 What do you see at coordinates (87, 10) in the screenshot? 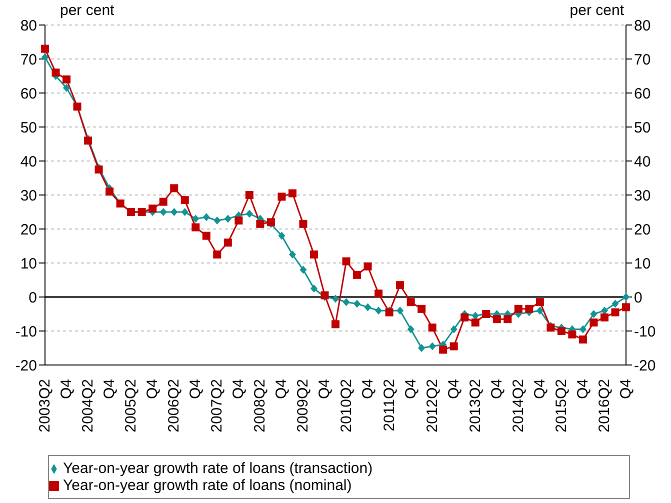
I see `y-axis-title: per cent` at bounding box center [87, 10].